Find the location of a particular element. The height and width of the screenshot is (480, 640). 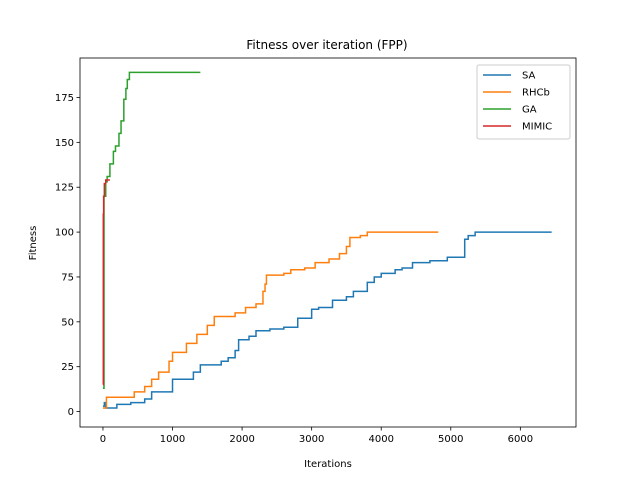

x-axis-label: Iterations is located at coordinates (328, 464).